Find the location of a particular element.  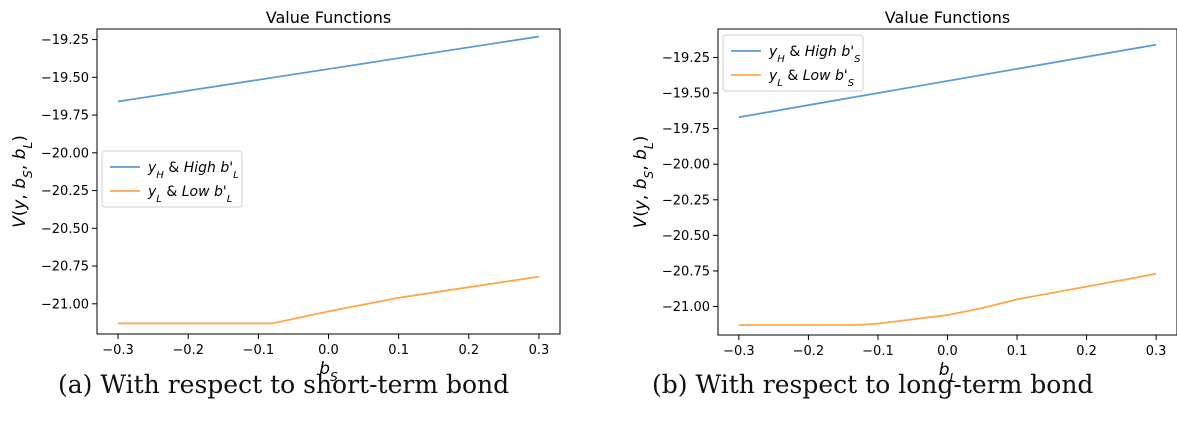

x-axis-label: bL is located at coordinates (948, 372).